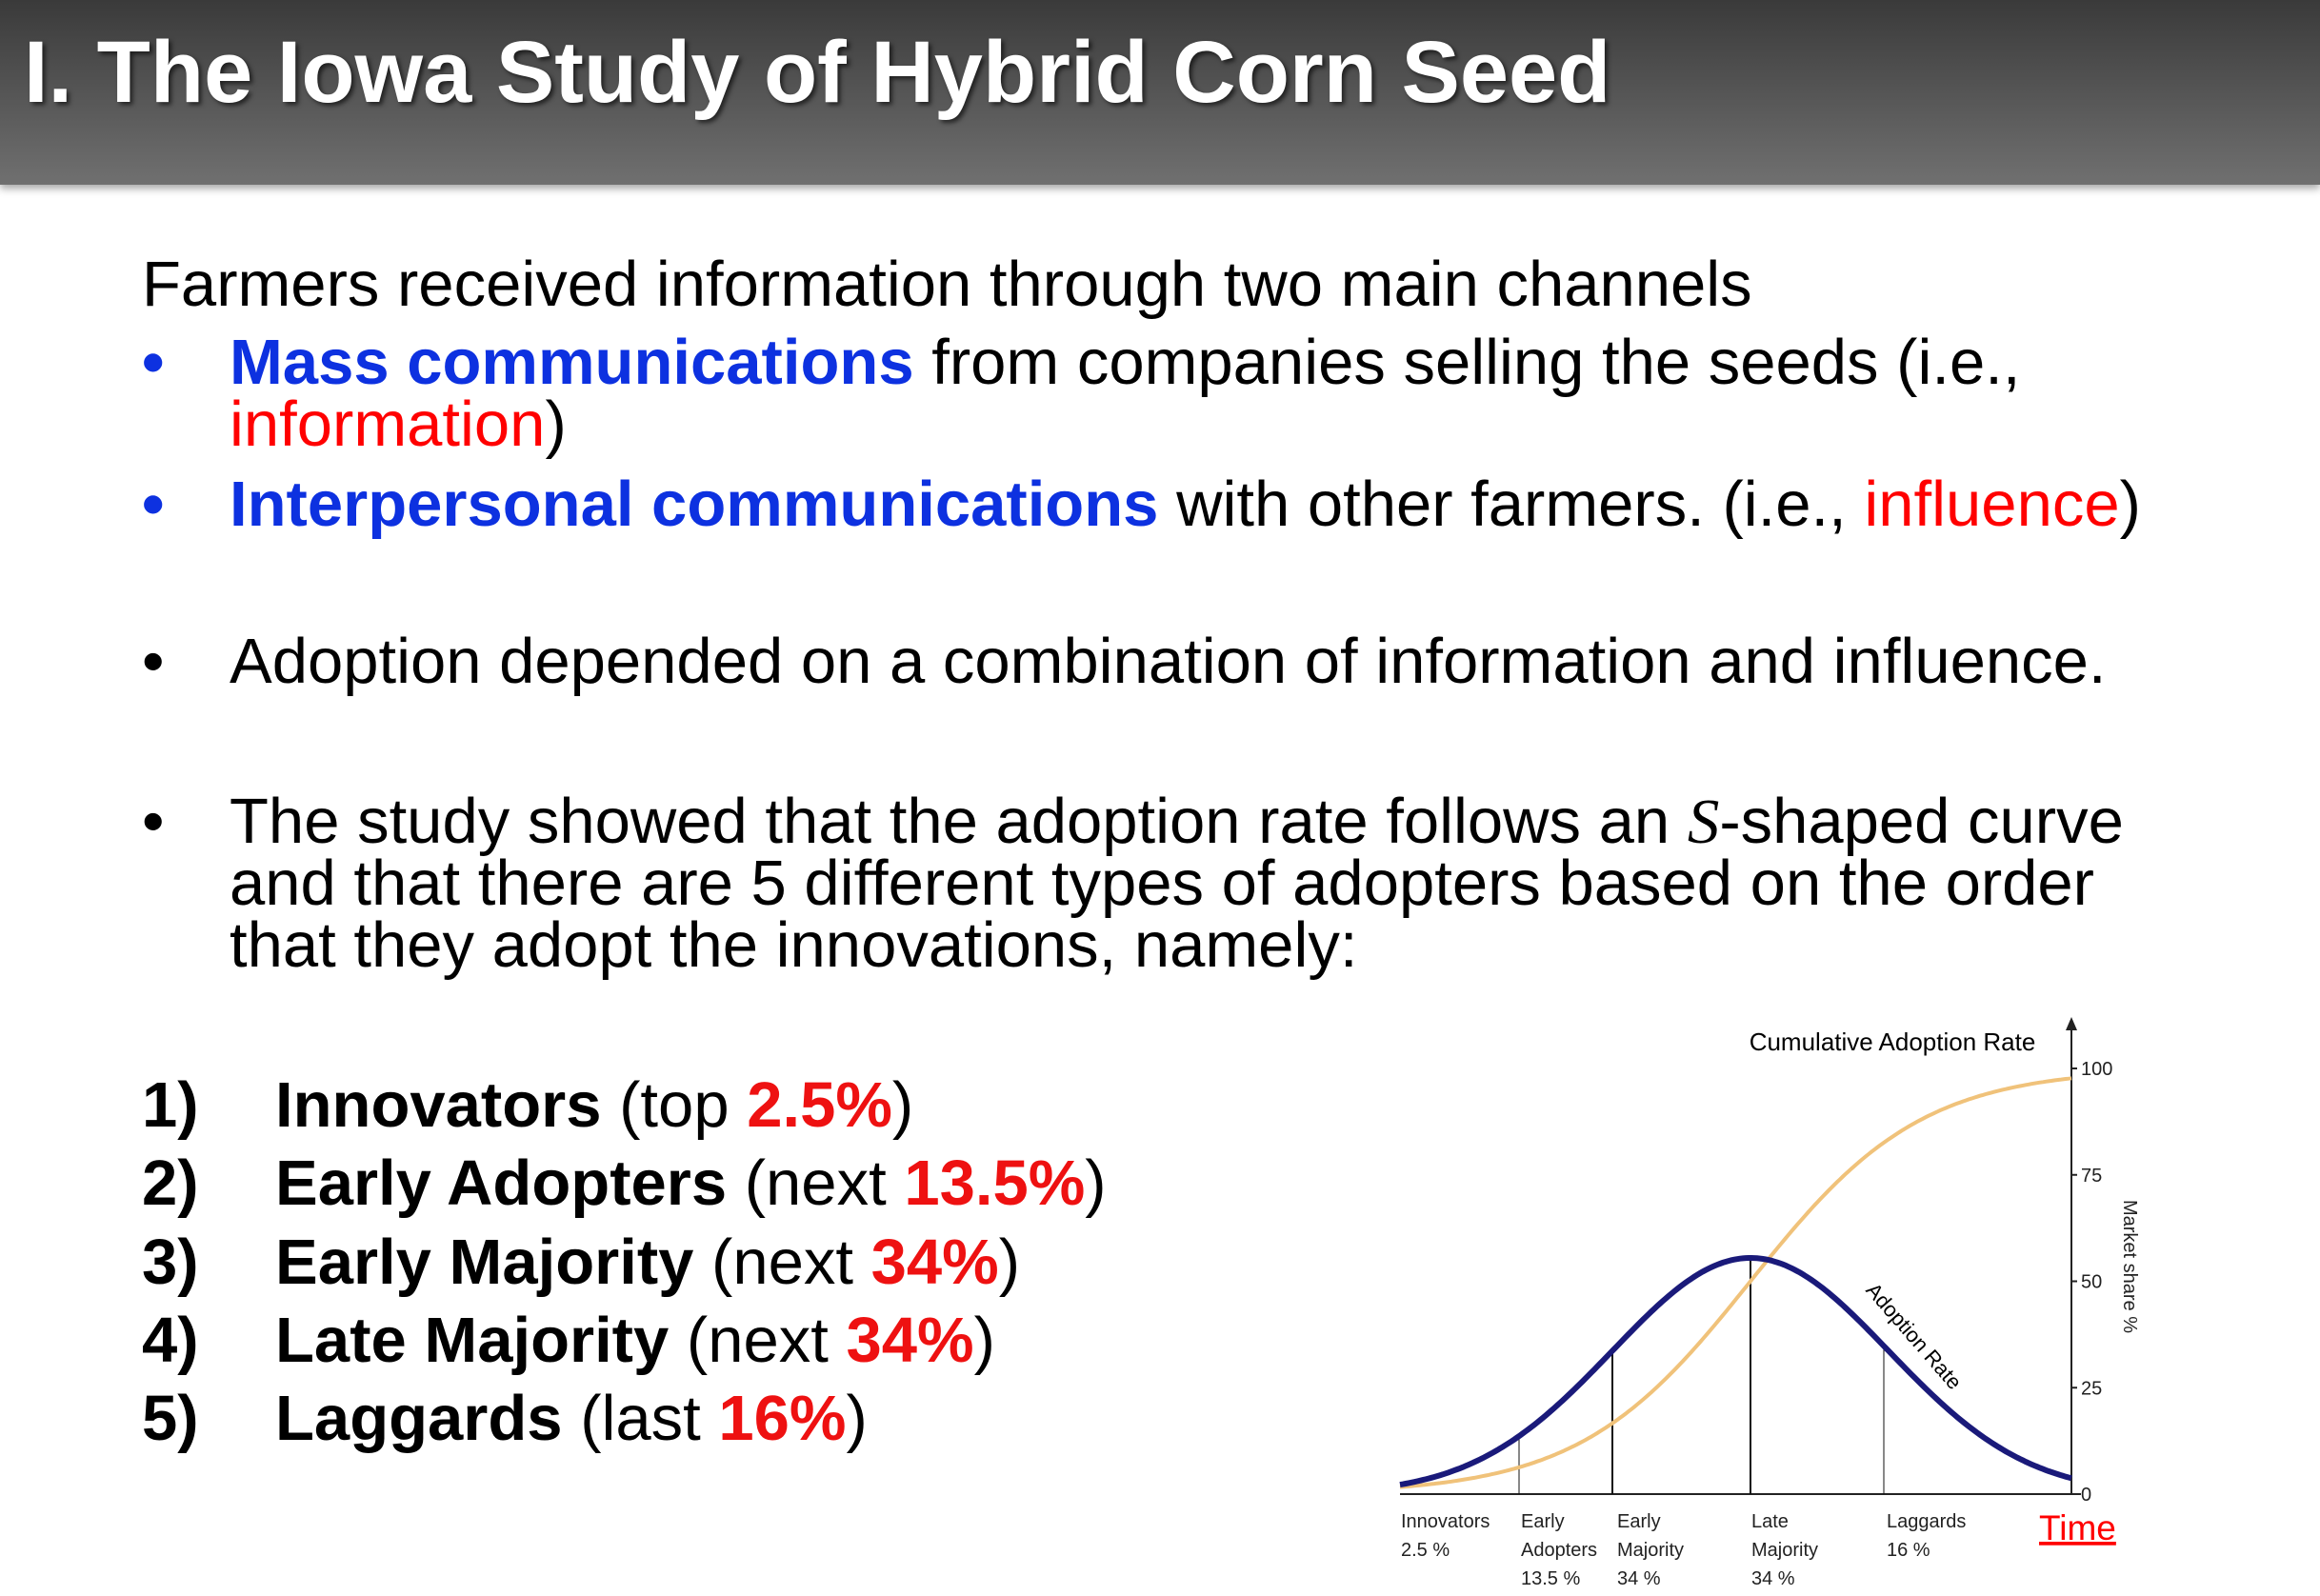 The image size is (2320, 1596). What do you see at coordinates (438, 1105) in the screenshot?
I see `adopter-name: Innovators` at bounding box center [438, 1105].